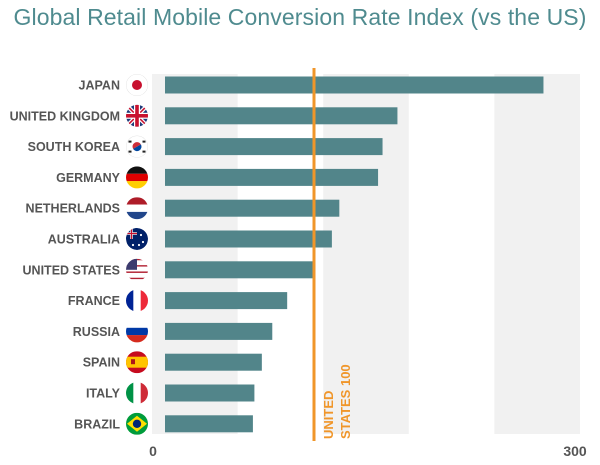 The height and width of the screenshot is (465, 600). I want to click on russia-flag-icon, so click(137, 331).